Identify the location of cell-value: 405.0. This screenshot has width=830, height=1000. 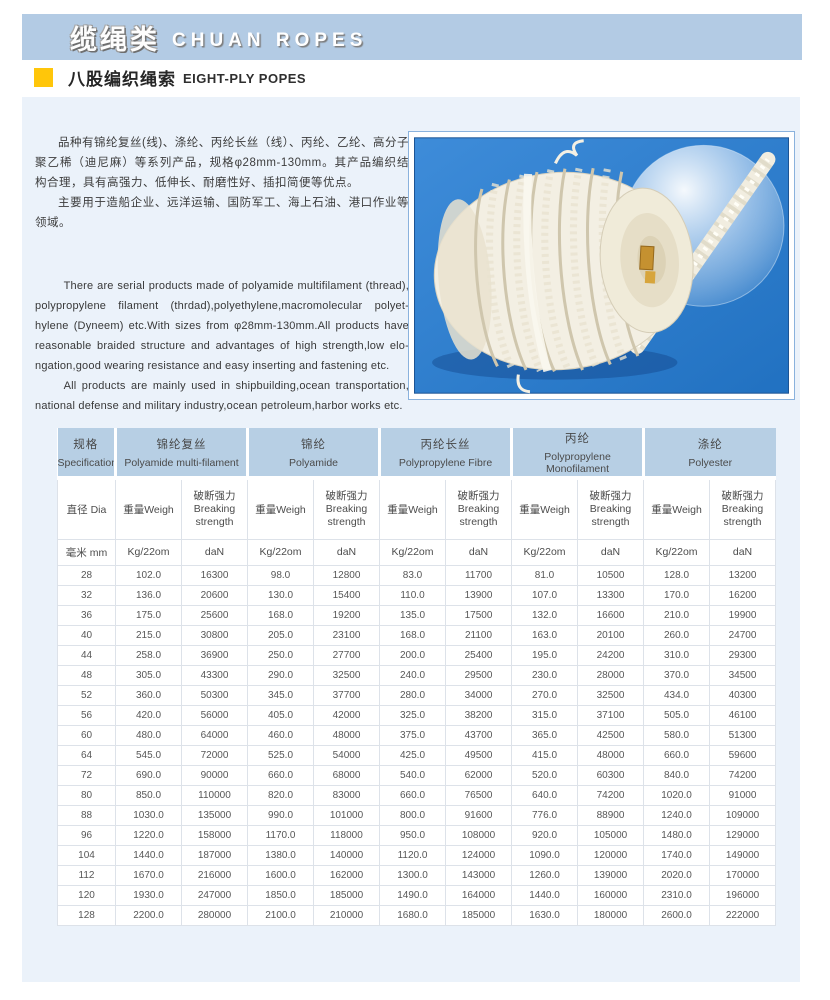
(280, 715).